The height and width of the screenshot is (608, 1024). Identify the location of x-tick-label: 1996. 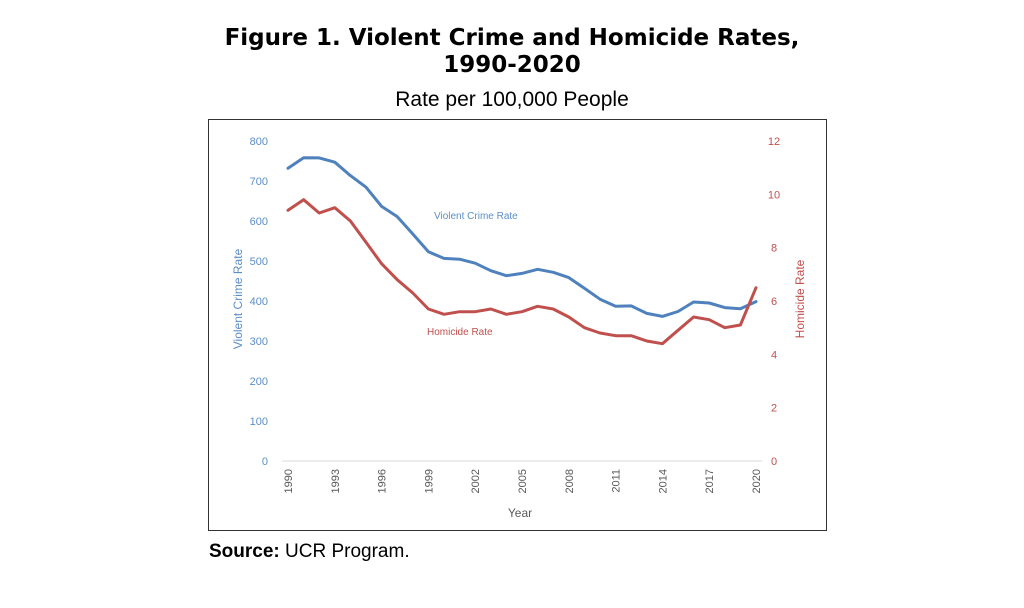
(383, 481).